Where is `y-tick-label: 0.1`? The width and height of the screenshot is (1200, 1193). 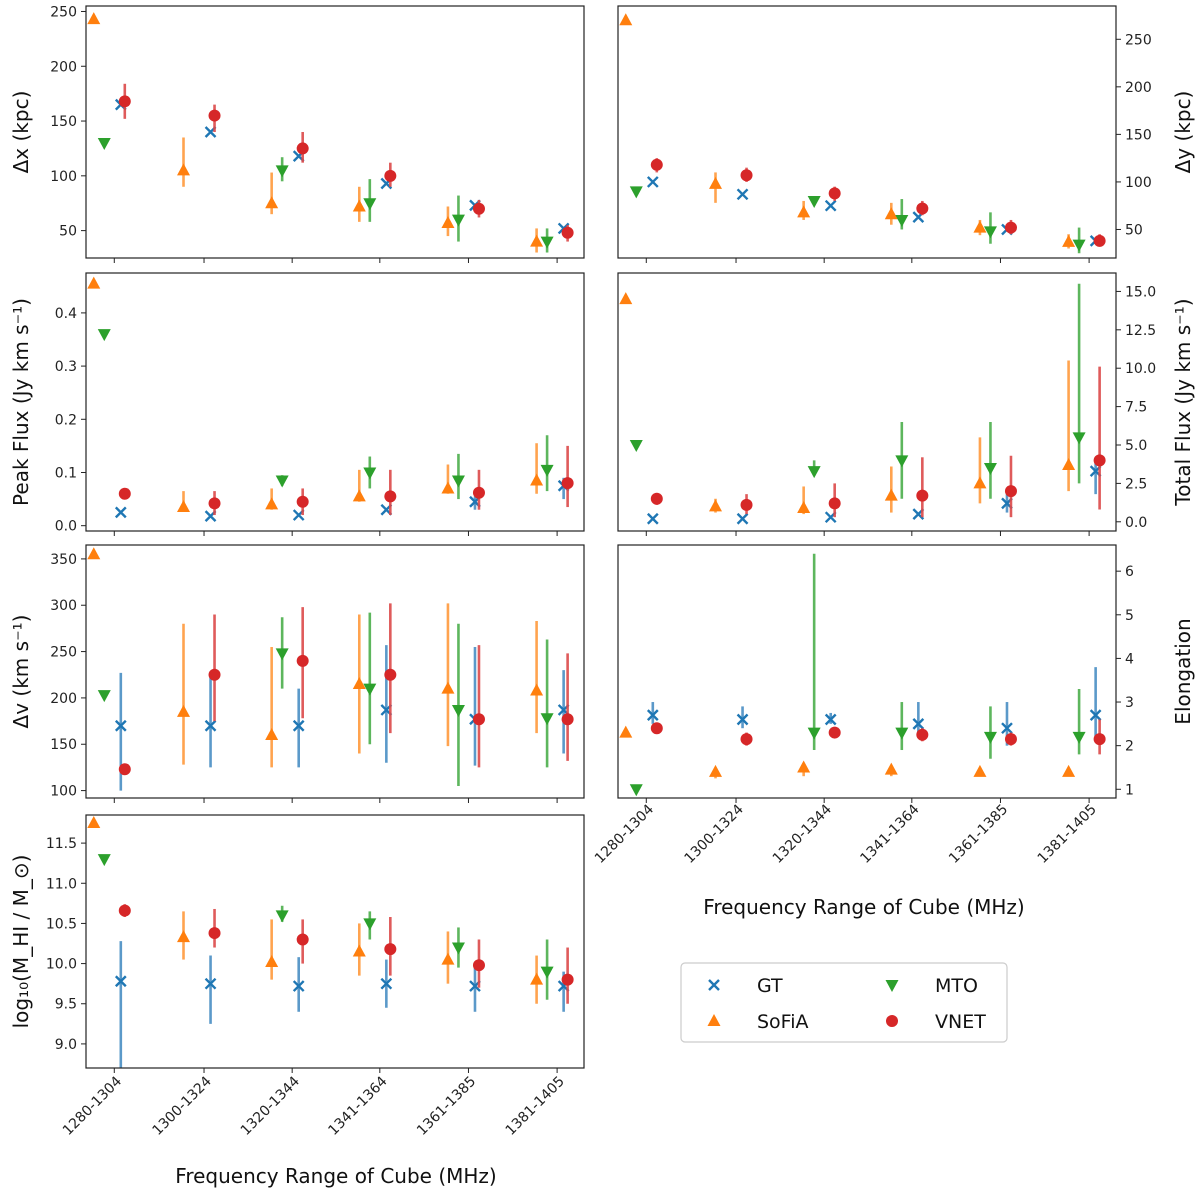
y-tick-label: 0.1 is located at coordinates (66, 473).